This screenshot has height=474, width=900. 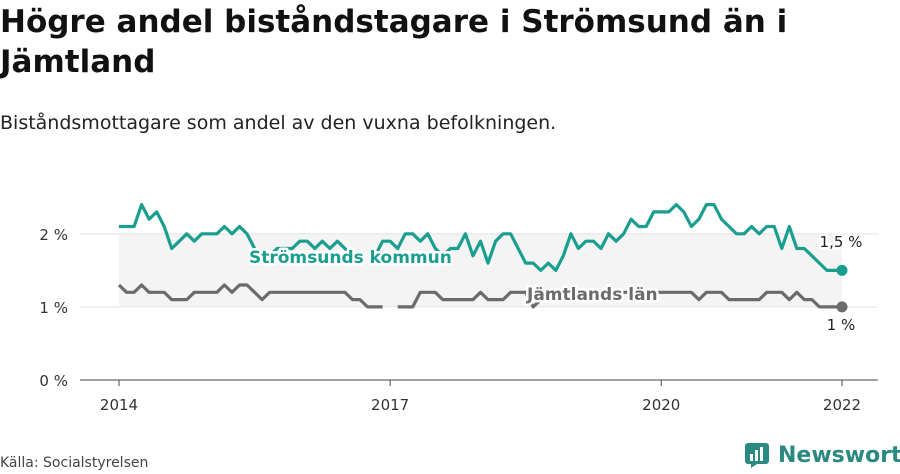 I want to click on x-tick-label: 2020, so click(x=661, y=405).